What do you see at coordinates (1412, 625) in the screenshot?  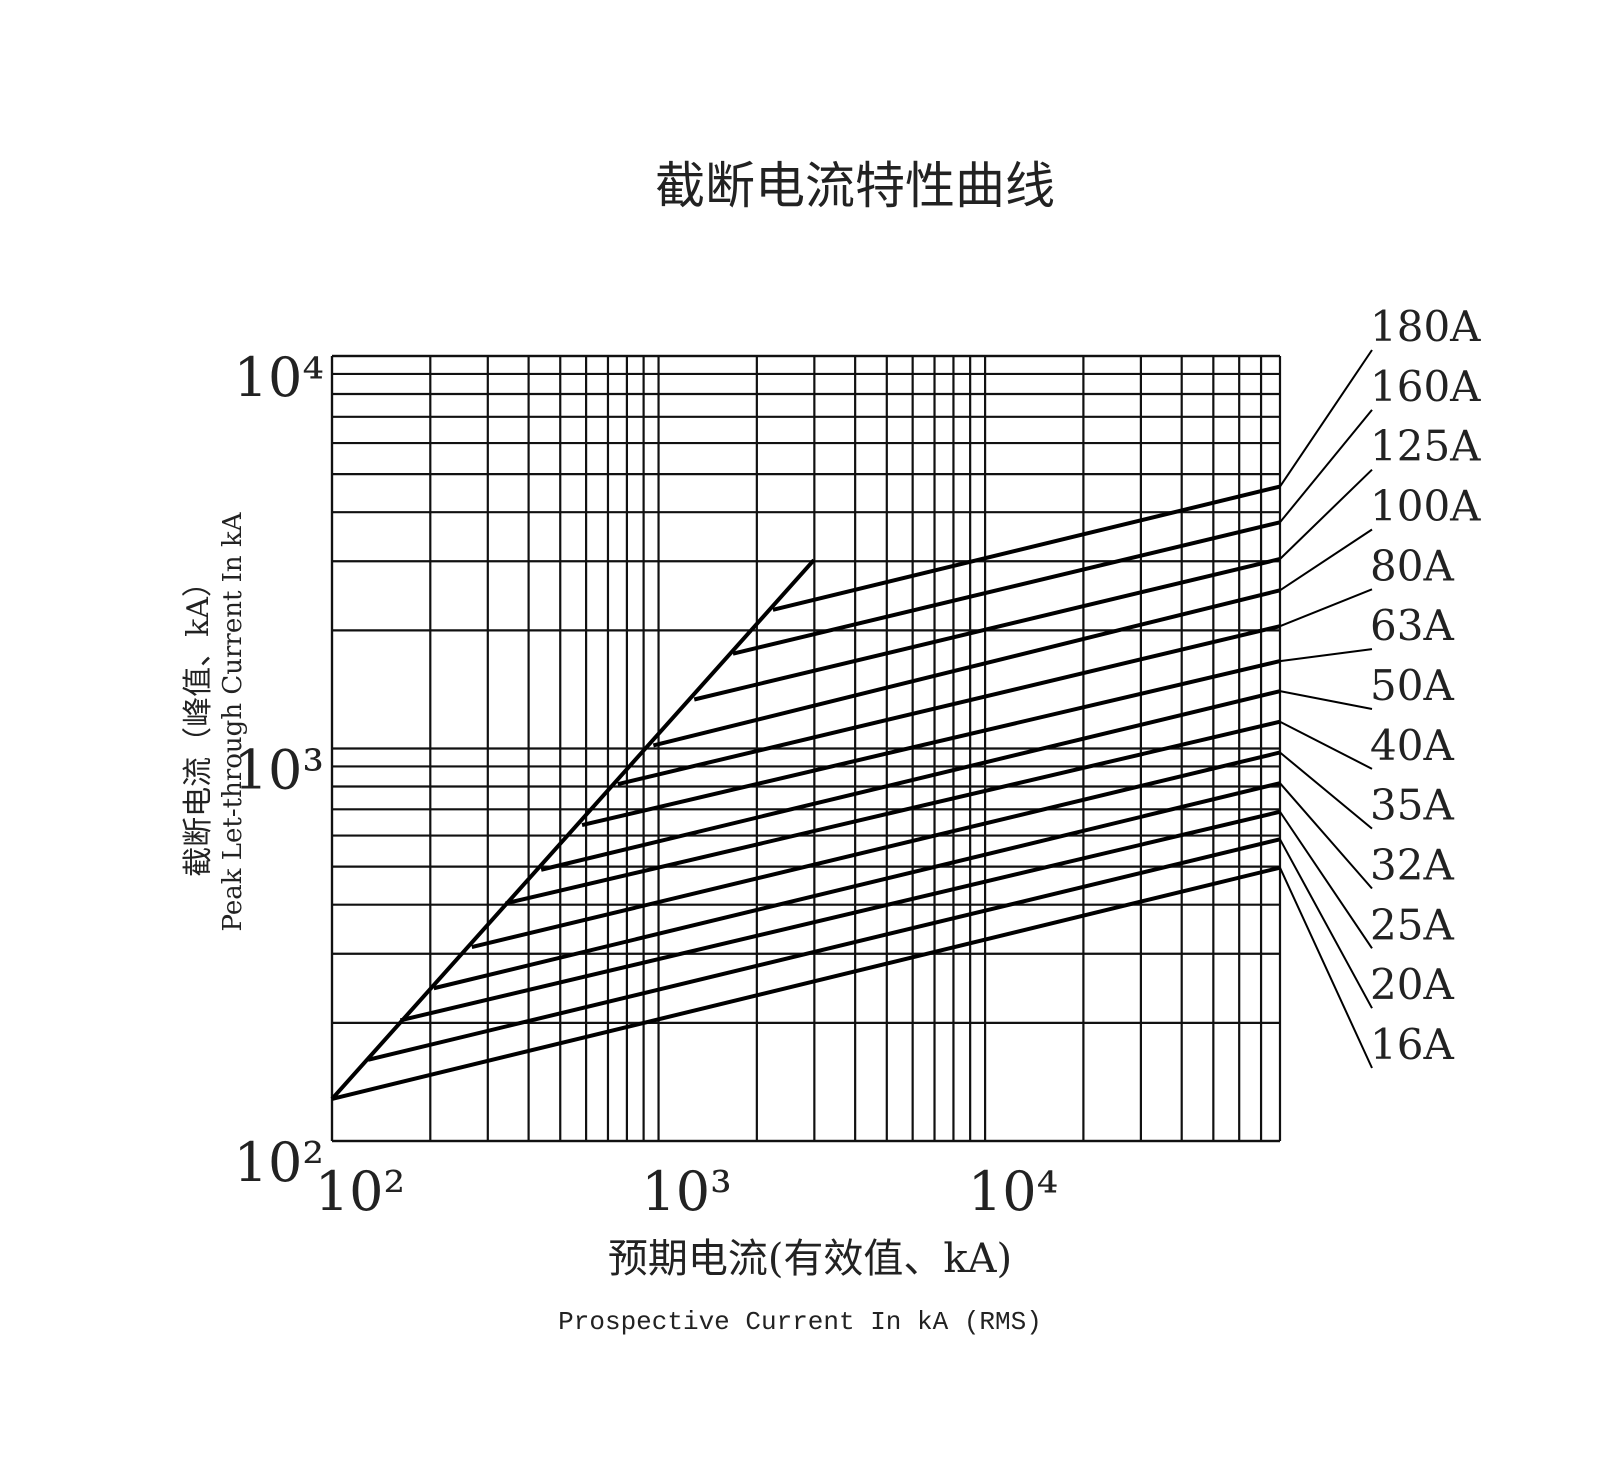 I see `series-label: 63A` at bounding box center [1412, 625].